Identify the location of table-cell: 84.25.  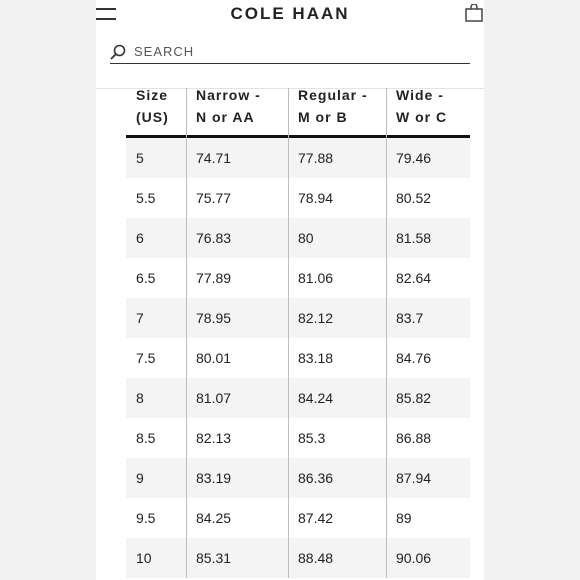
(214, 518).